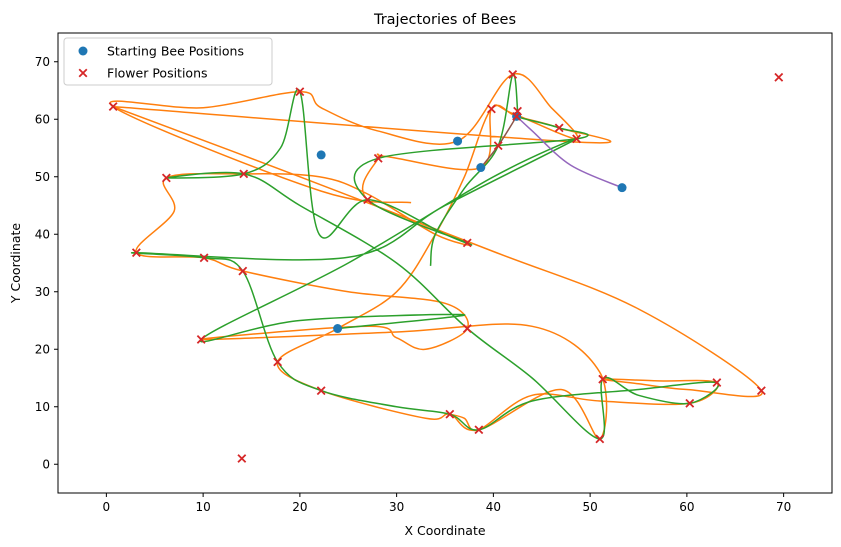 The height and width of the screenshot is (547, 841). I want to click on legend-marker-flower, so click(83, 73).